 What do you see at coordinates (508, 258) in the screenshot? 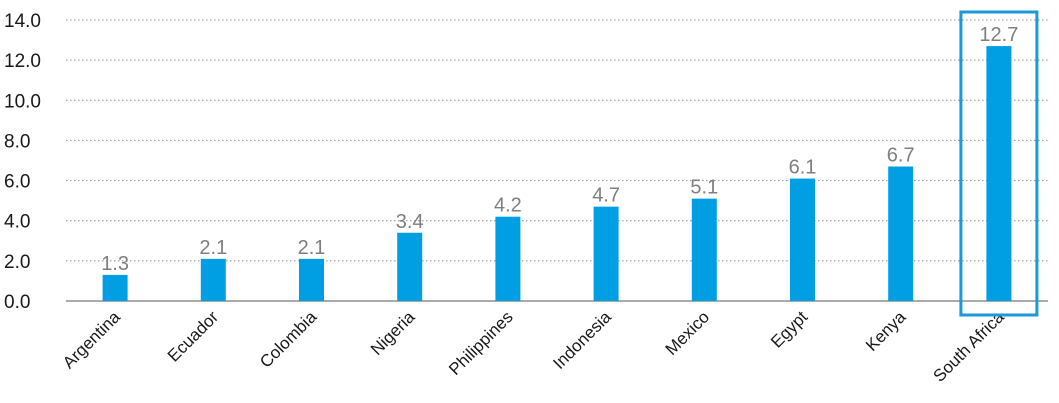
I see `bar-philippines` at bounding box center [508, 258].